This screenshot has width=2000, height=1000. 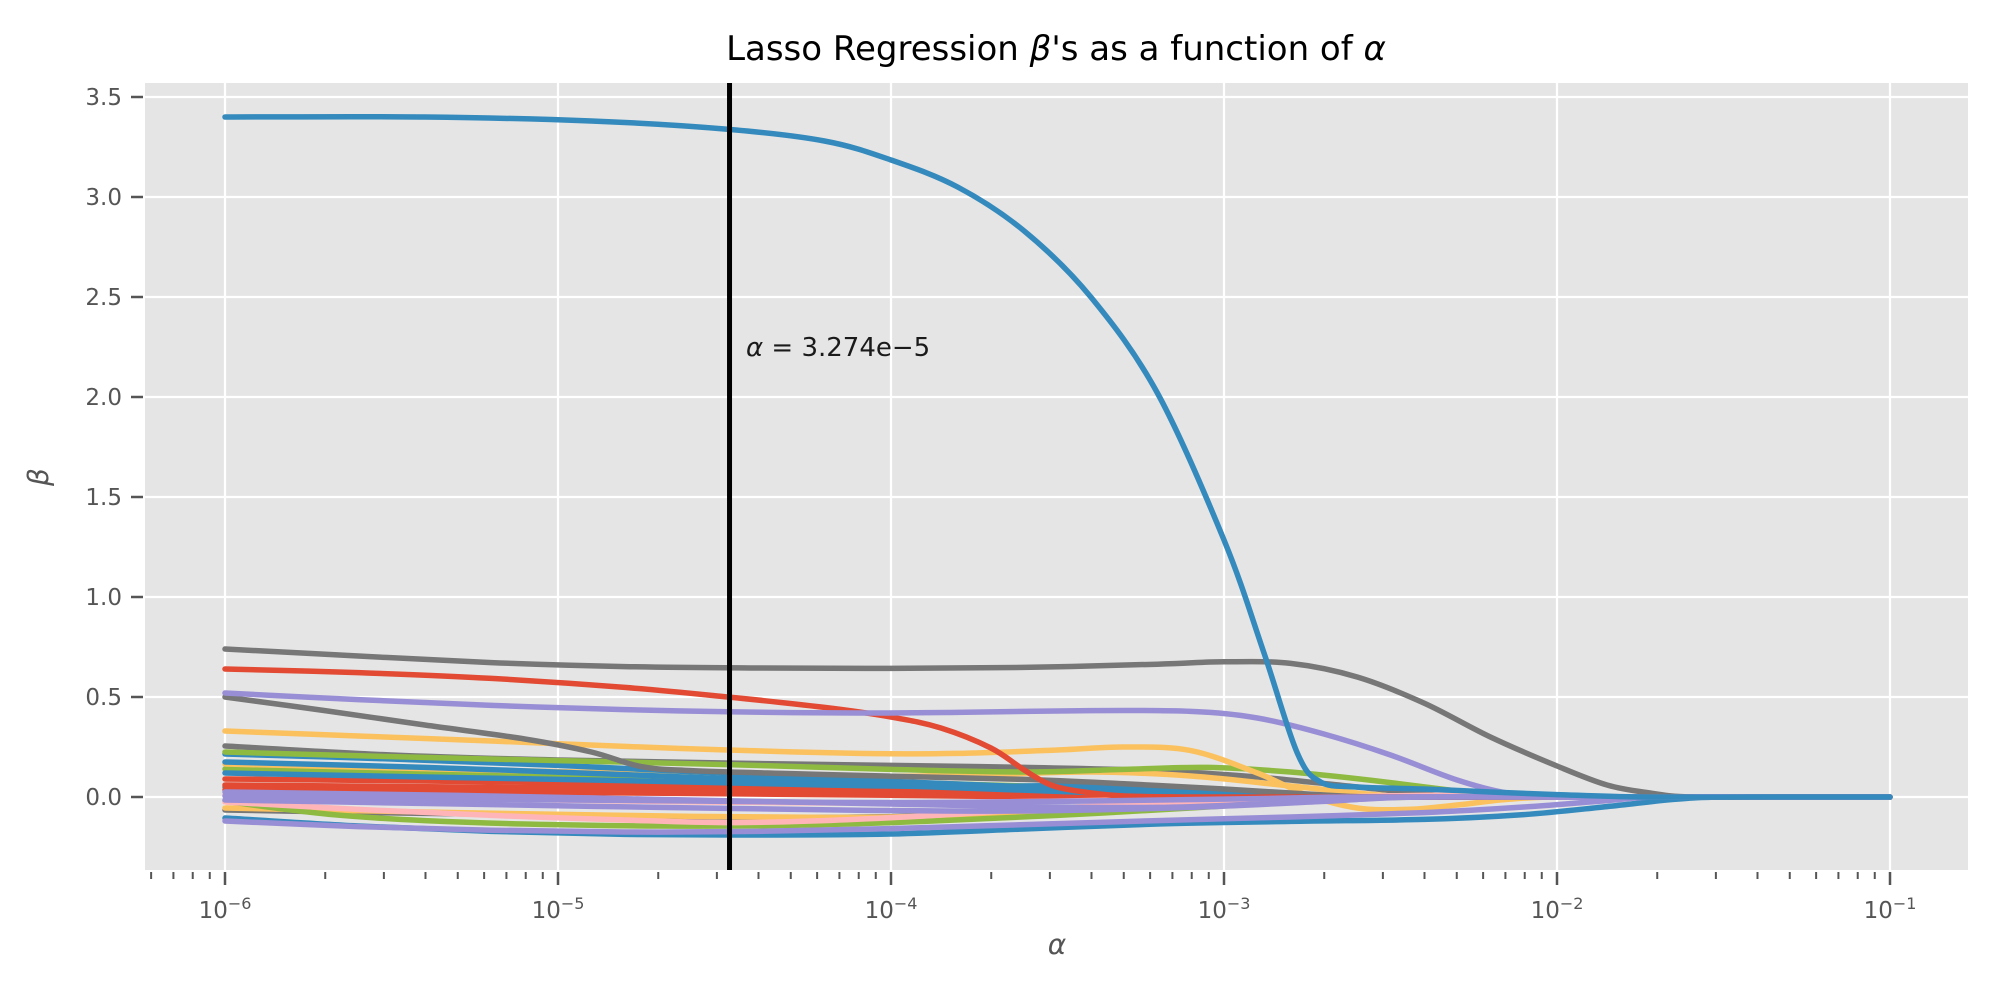 What do you see at coordinates (558, 909) in the screenshot?
I see `x-tick-label: 10⁻⁵` at bounding box center [558, 909].